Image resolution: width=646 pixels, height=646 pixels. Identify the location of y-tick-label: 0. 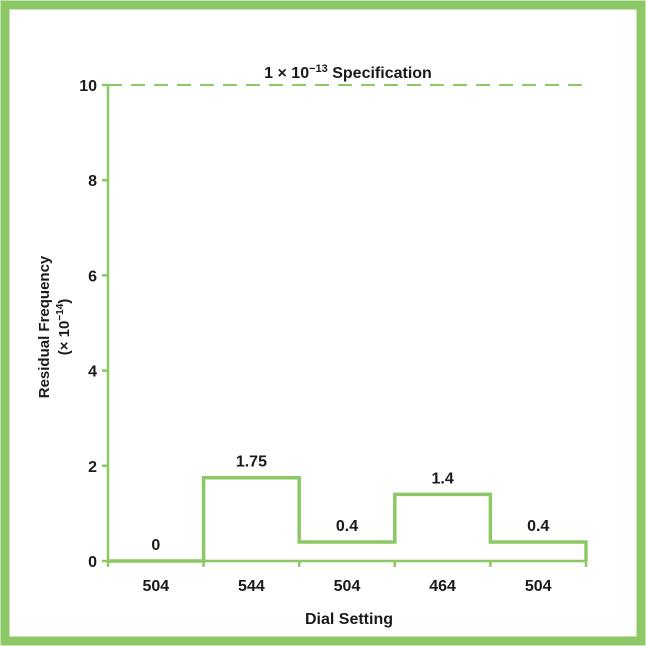
(92, 562).